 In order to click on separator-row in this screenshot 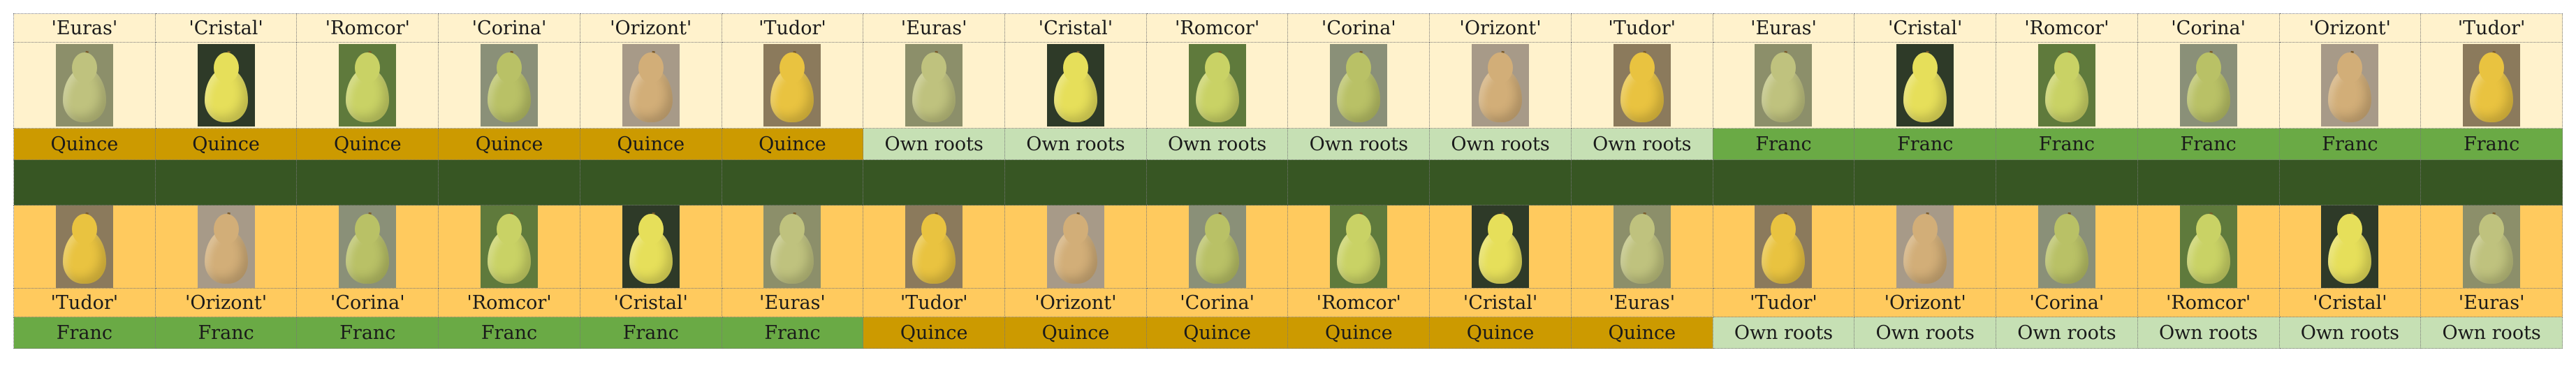, I will do `click(1288, 182)`.